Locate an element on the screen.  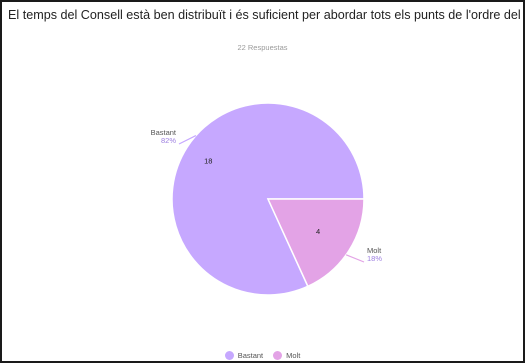
leader-line-molt is located at coordinates (355, 258).